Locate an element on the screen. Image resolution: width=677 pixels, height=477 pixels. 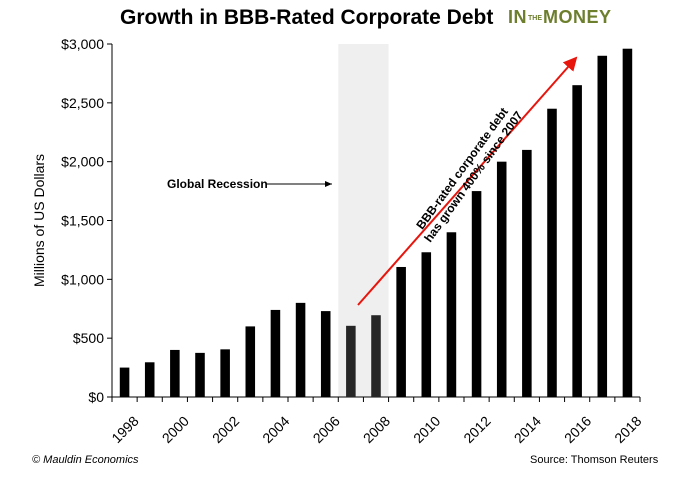
bar-2003 is located at coordinates (250, 361).